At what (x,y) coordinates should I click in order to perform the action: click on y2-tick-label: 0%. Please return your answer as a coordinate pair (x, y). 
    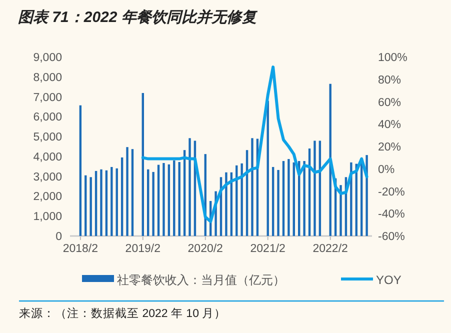
    Looking at the image, I should click on (386, 170).